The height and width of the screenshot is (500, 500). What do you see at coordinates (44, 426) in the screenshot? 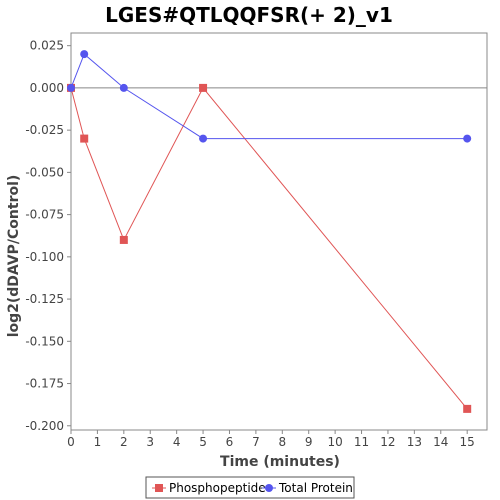
I see `y-tick-label: -0.200` at bounding box center [44, 426].